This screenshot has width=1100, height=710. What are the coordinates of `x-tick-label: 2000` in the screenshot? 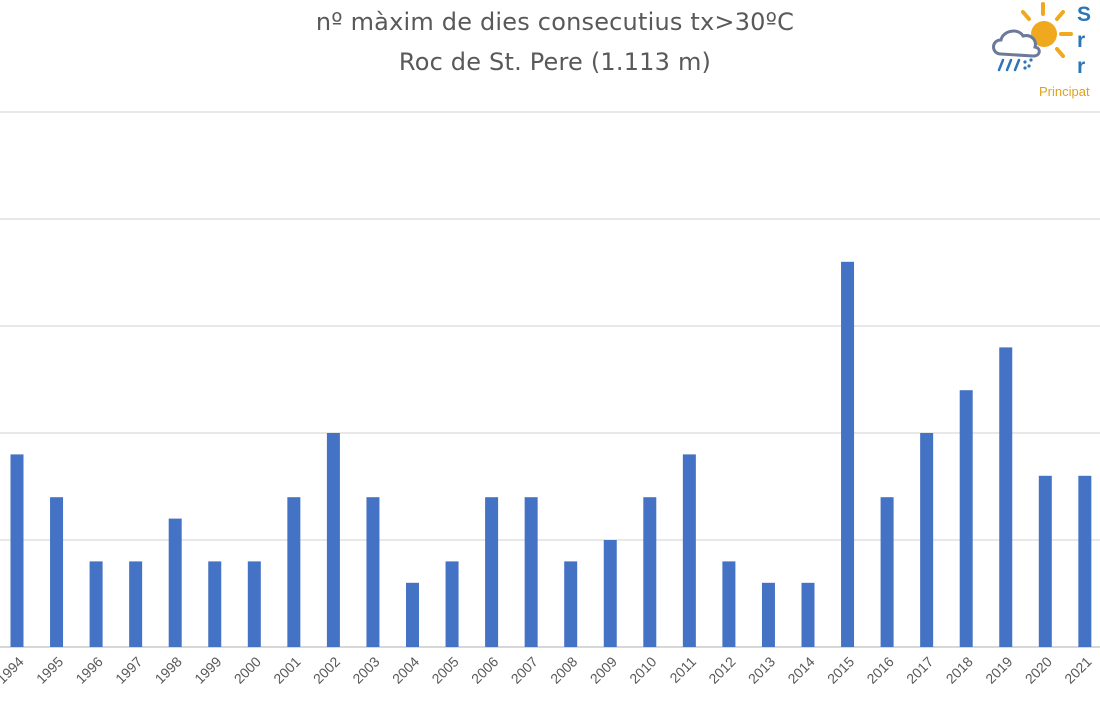 It's located at (247, 669).